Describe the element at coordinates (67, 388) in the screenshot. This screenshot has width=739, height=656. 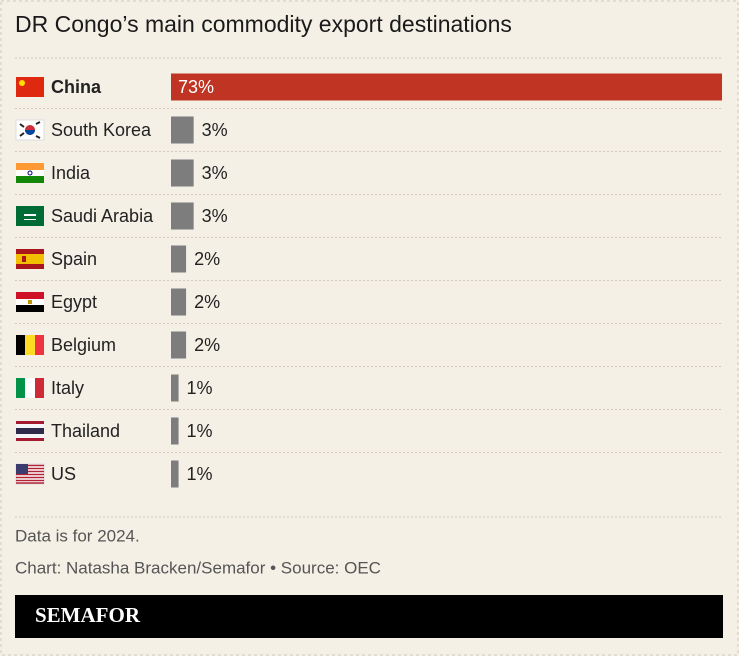
I see `category-label: Italy` at that location.